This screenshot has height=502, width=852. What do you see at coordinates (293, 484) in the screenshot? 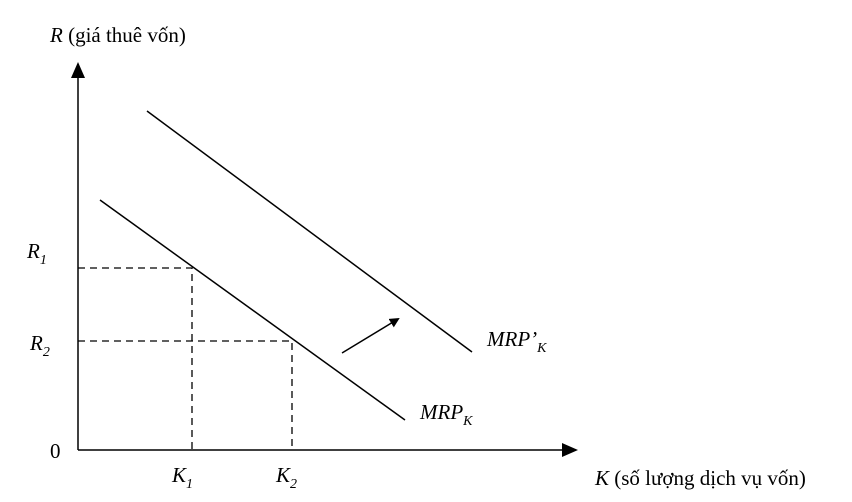
I see `x-level-label-sub: 2` at bounding box center [293, 484].